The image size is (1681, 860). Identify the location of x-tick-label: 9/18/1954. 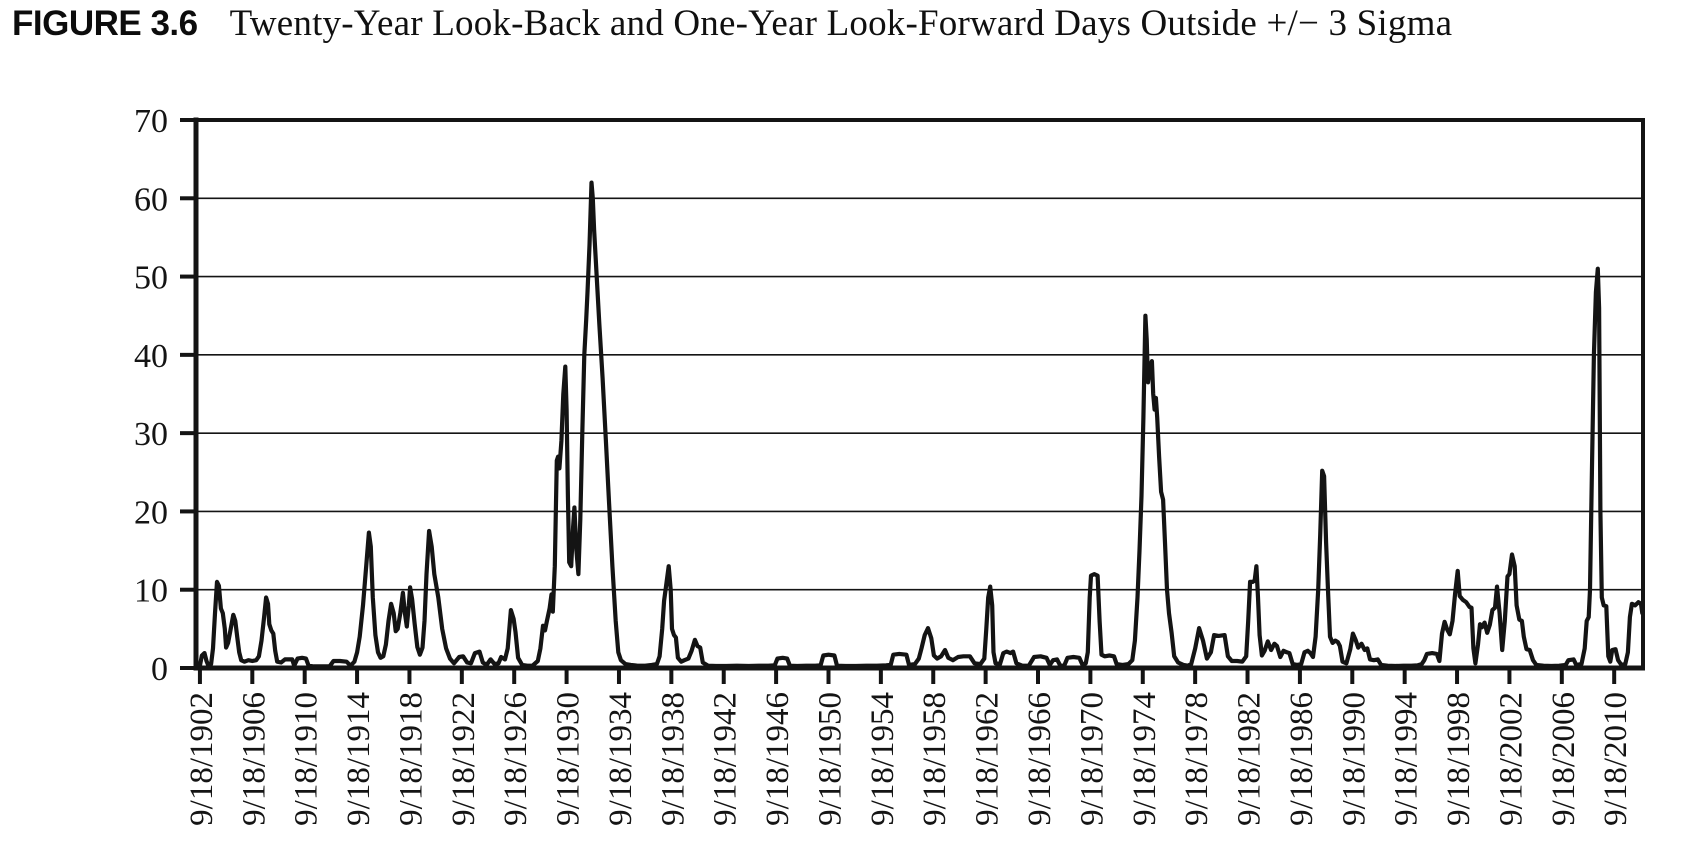
(883, 759).